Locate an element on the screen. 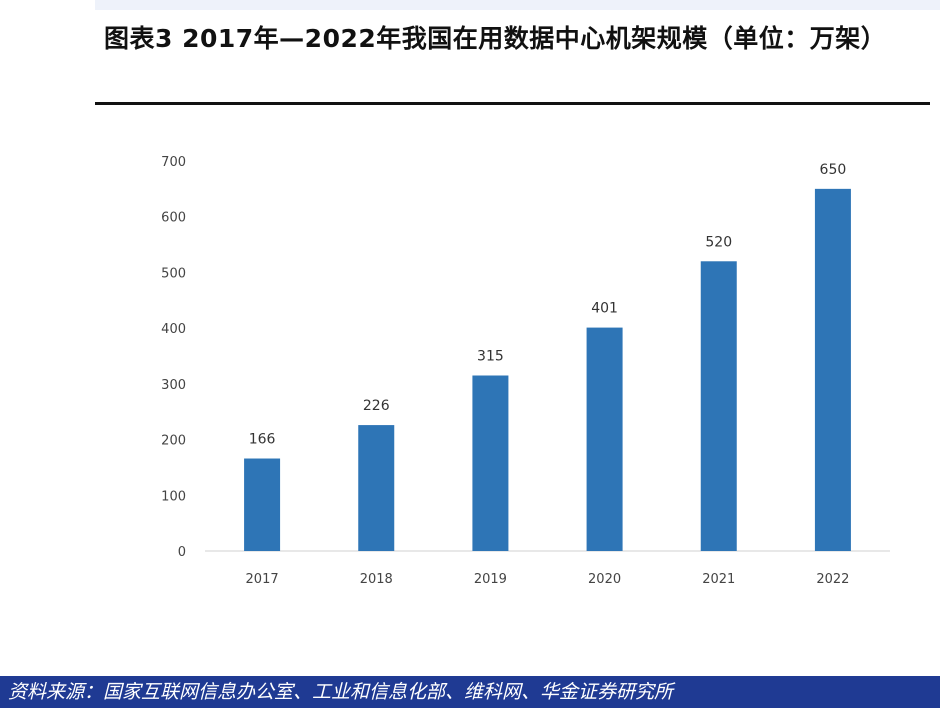 This screenshot has height=708, width=940. x-tick-label: 2019 is located at coordinates (490, 579).